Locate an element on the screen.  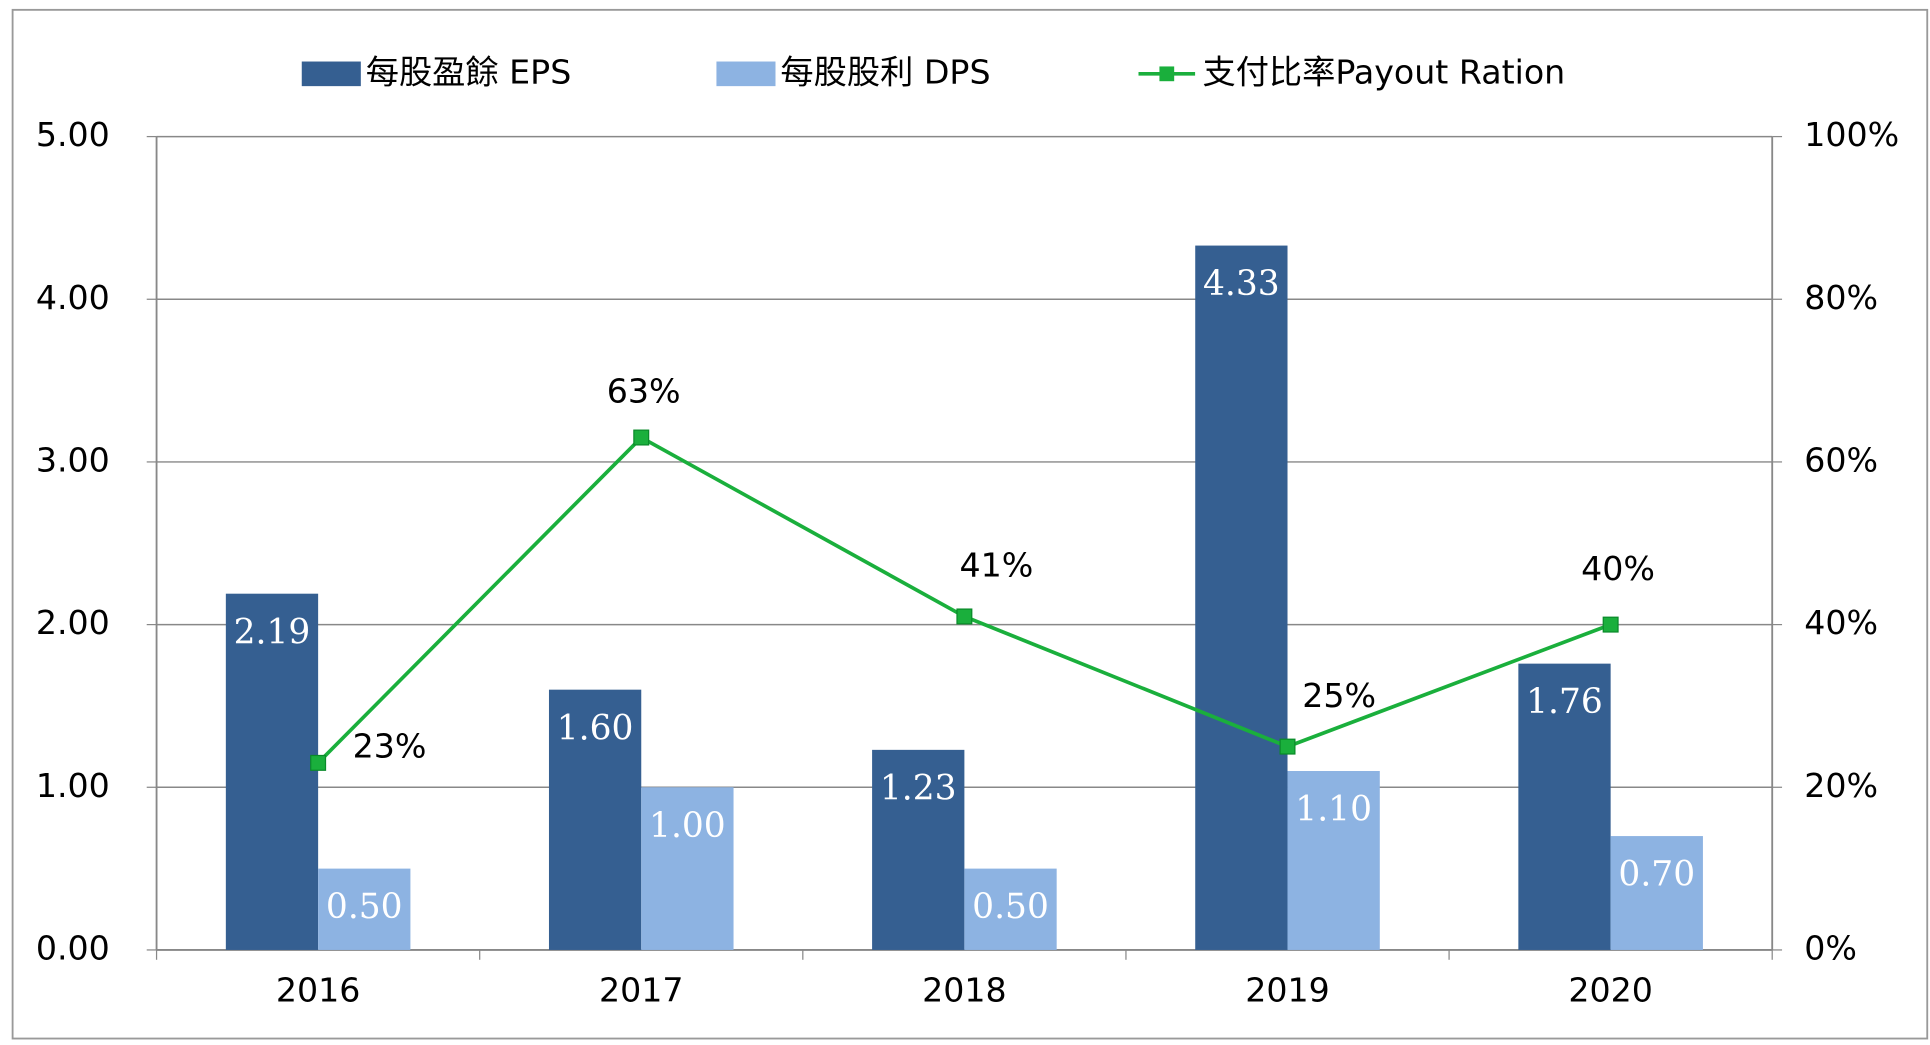
bar-value-label: 1.00 is located at coordinates (687, 826).